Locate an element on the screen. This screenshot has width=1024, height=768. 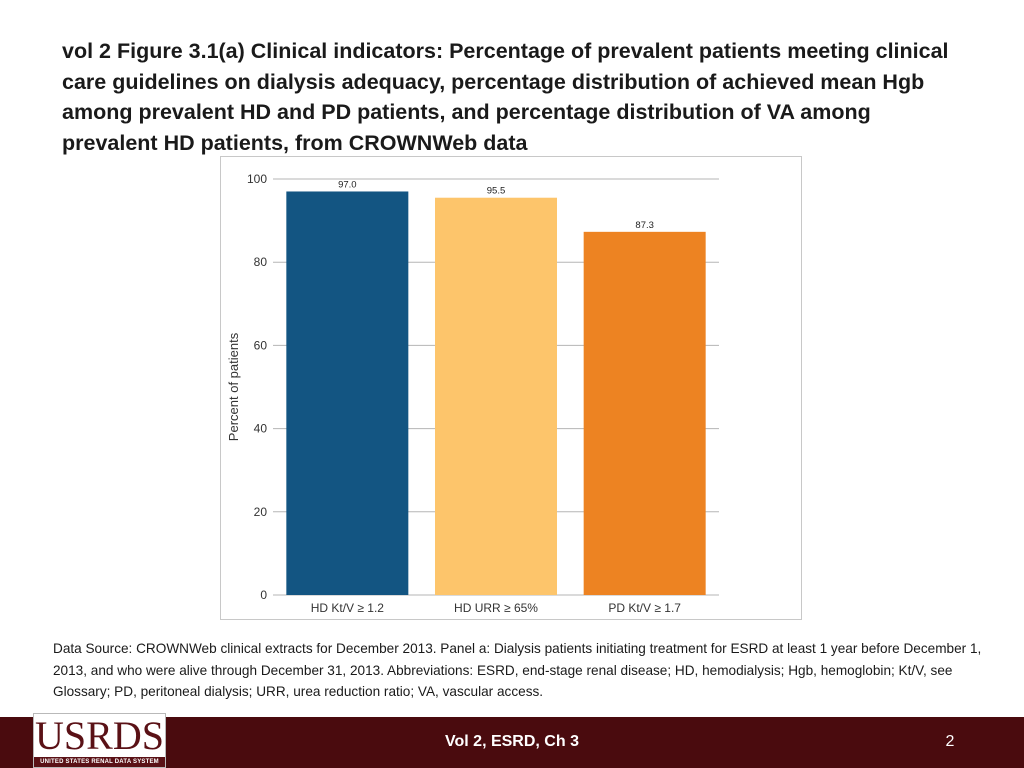
y-tick-label: 0 is located at coordinates (263, 595).